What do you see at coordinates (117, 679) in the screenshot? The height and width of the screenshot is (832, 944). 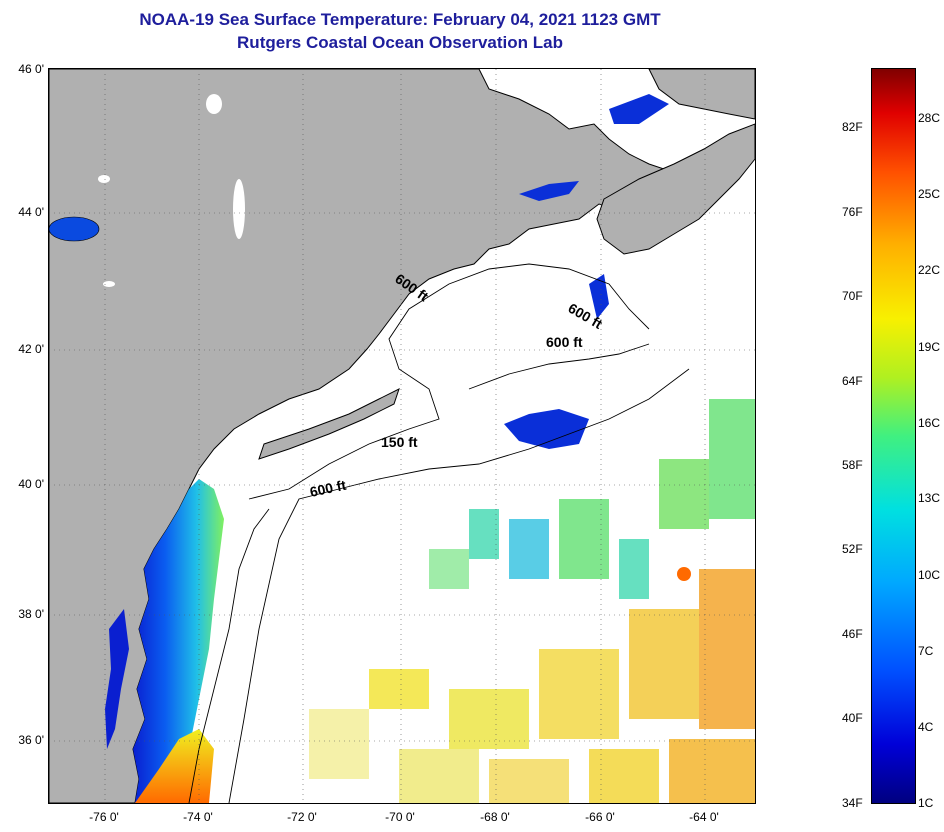 I see `chesapeake-bay` at bounding box center [117, 679].